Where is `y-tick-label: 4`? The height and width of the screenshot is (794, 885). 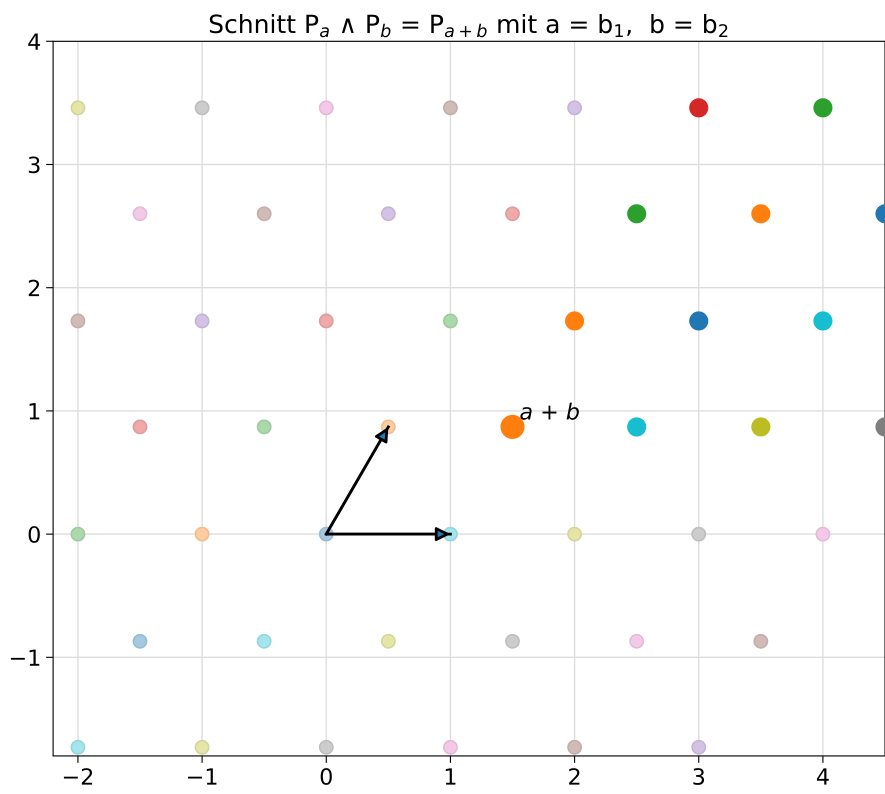
y-tick-label: 4 is located at coordinates (34, 42).